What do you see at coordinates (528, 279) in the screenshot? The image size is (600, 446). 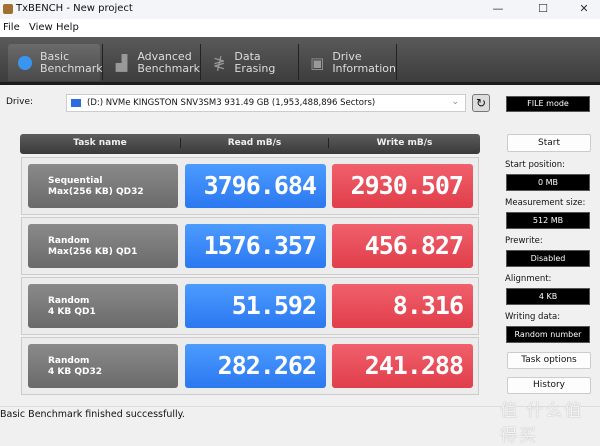 I see `field-label: Alignment:` at bounding box center [528, 279].